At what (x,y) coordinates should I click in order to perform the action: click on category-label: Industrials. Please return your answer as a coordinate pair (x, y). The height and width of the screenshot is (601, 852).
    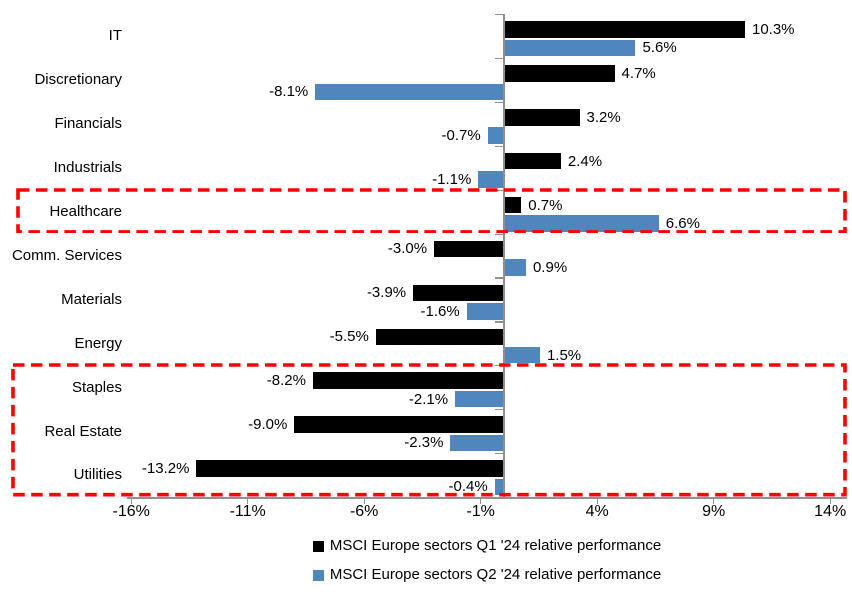
    Looking at the image, I should click on (87, 168).